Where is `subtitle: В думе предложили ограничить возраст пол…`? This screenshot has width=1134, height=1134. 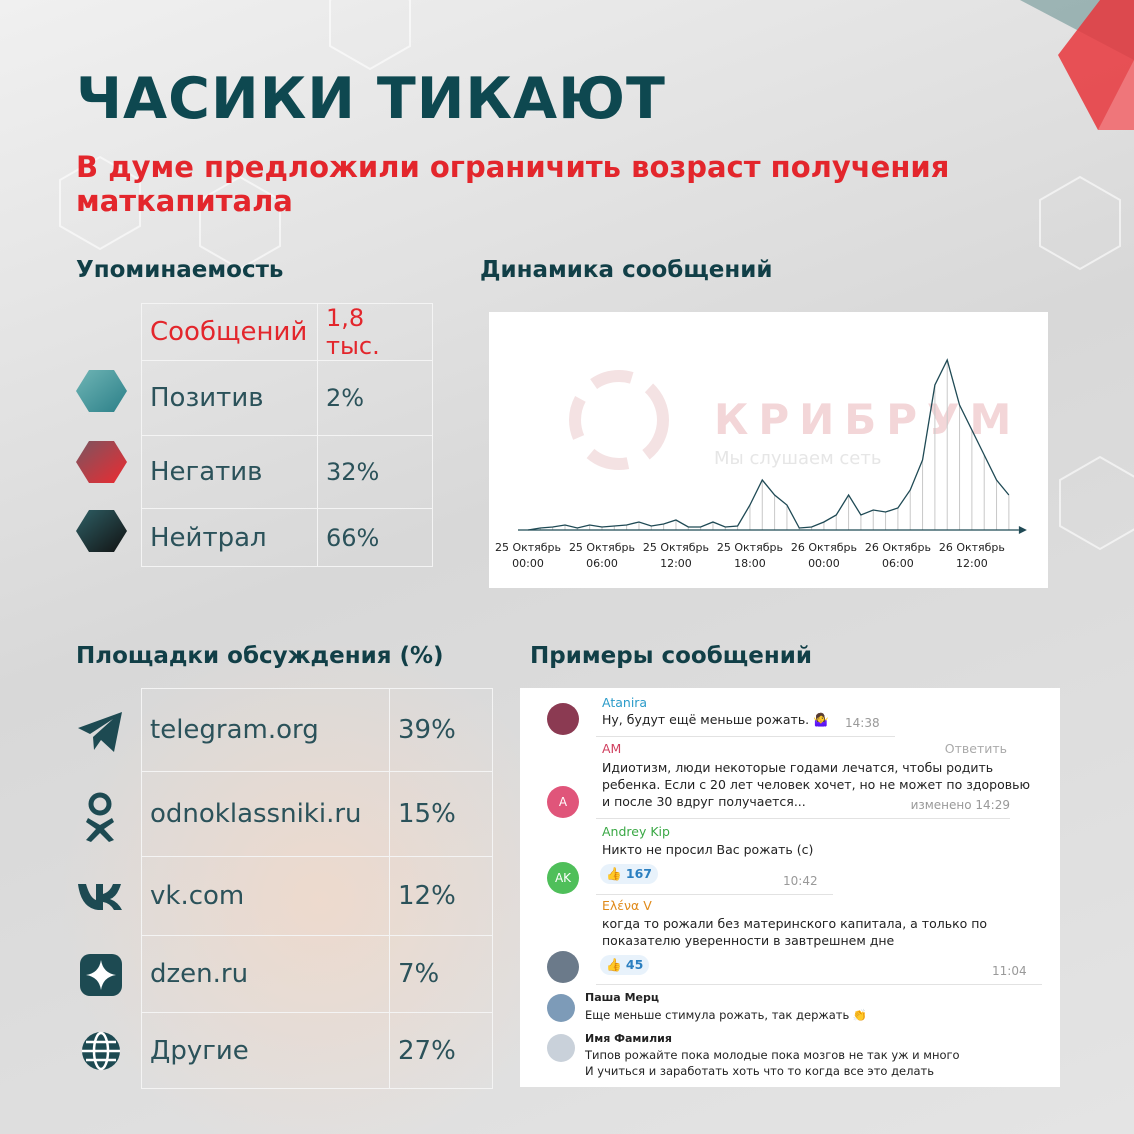
subtitle: В думе предложили ограничить возраст пол… is located at coordinates (513, 184).